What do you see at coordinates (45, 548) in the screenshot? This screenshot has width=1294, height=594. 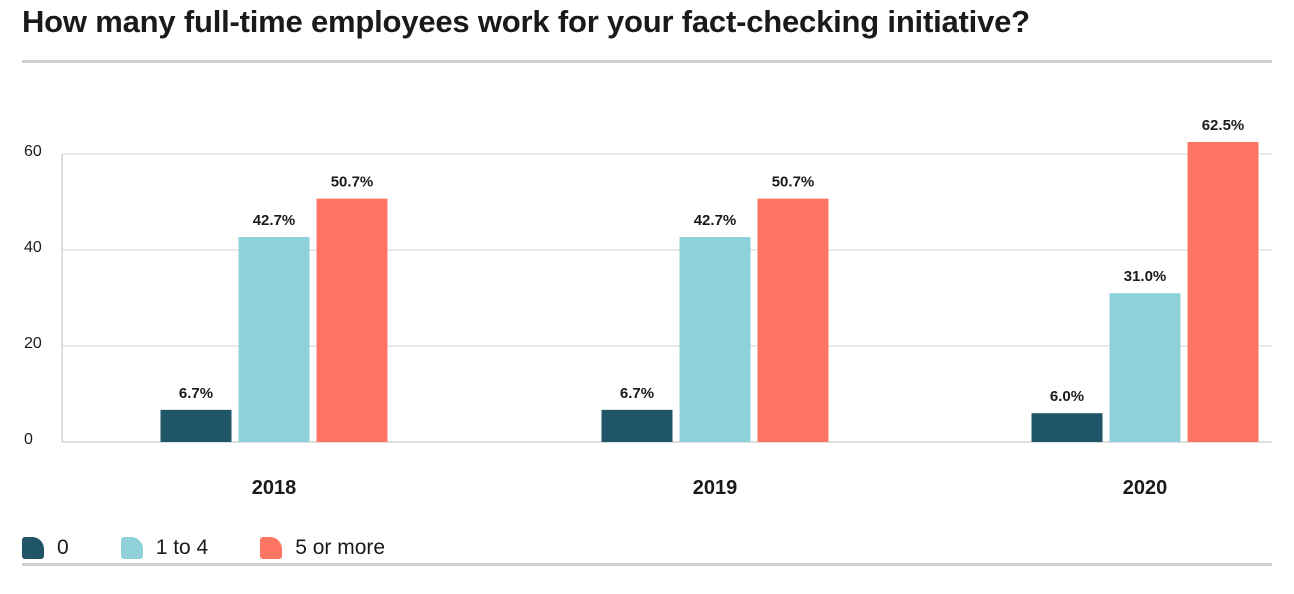 I see `legend-item-0: 0` at bounding box center [45, 548].